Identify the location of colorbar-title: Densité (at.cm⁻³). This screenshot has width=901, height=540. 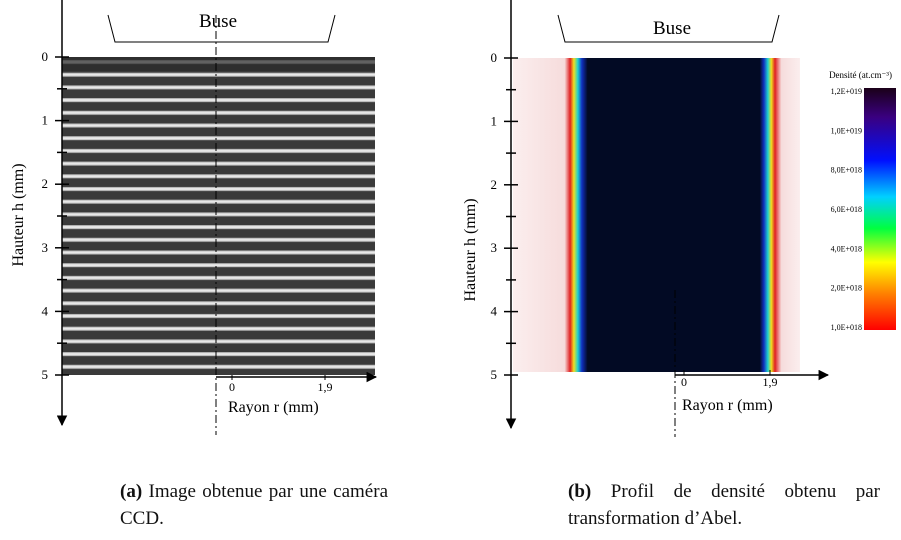
(860, 75).